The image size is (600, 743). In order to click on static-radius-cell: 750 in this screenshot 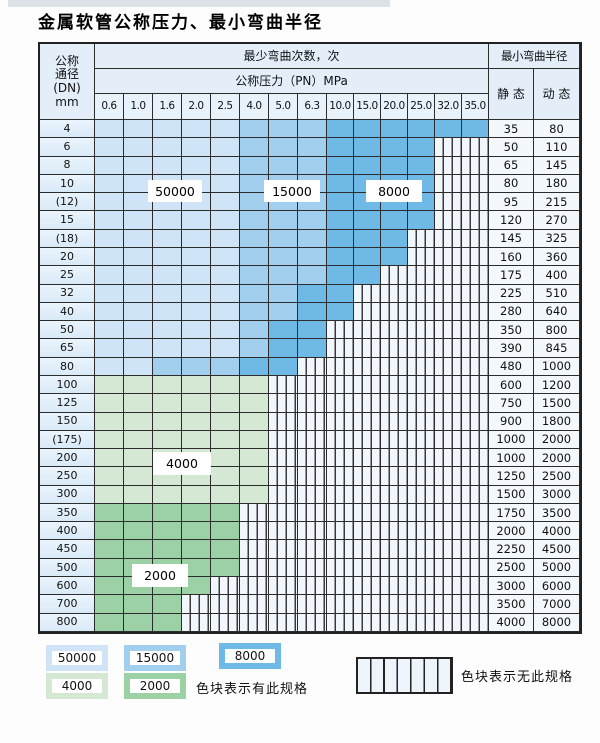, I will do `click(511, 403)`.